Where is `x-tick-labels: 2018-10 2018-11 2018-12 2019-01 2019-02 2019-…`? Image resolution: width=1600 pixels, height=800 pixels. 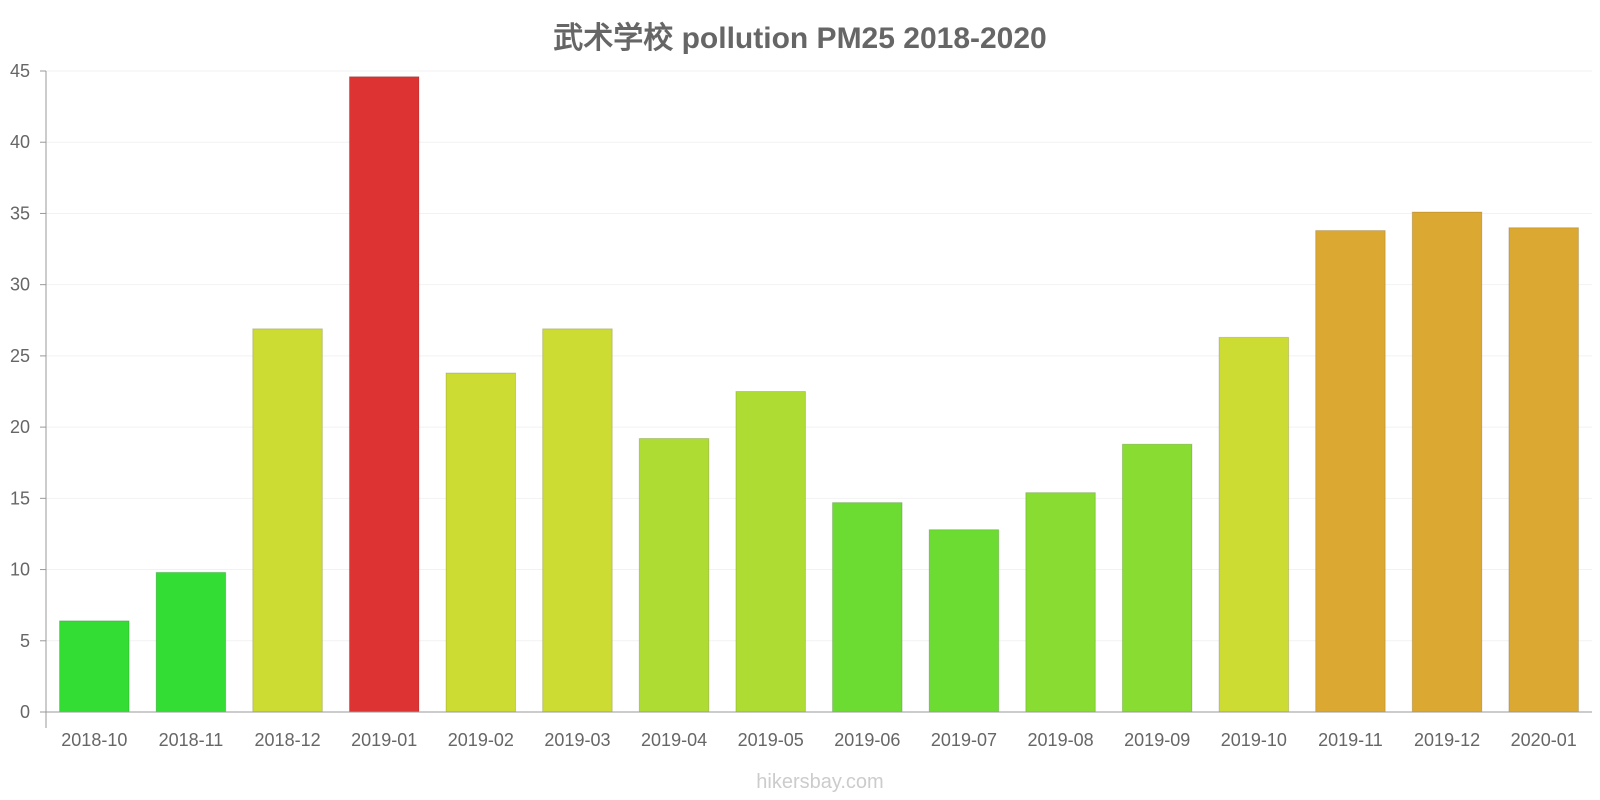
x-tick-labels: 2018-10 2018-11 2018-12 2019-01 2019-02 2019-… is located at coordinates (818, 740).